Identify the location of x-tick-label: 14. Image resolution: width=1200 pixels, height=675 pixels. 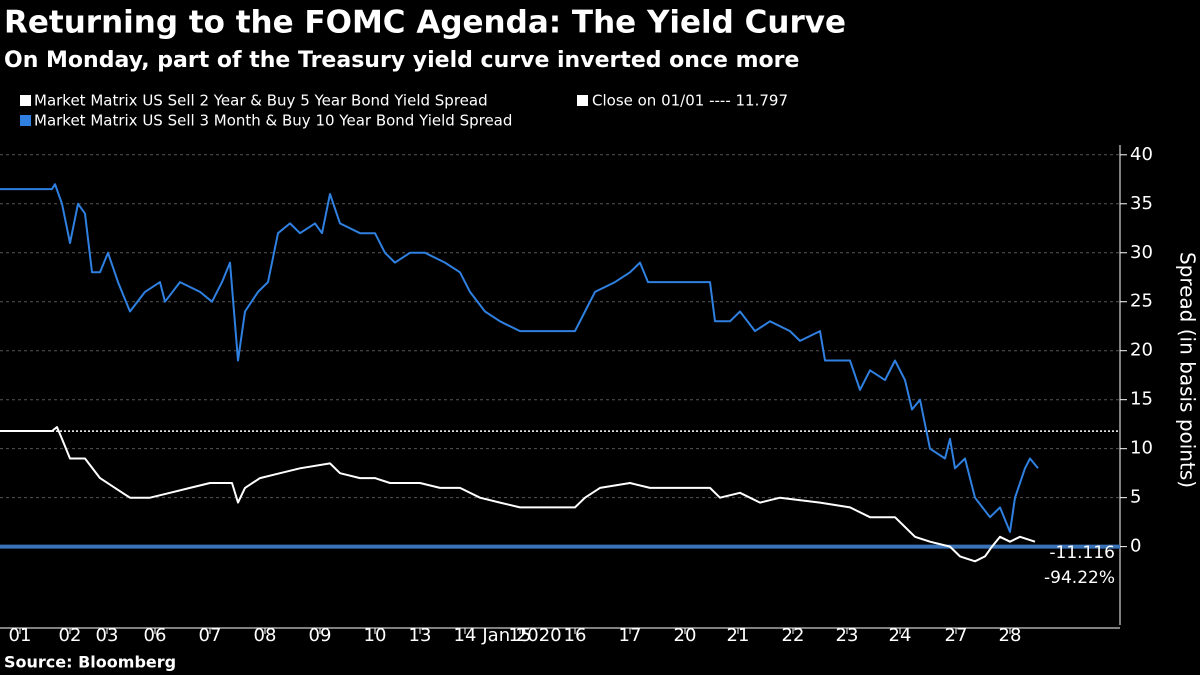
(465, 635).